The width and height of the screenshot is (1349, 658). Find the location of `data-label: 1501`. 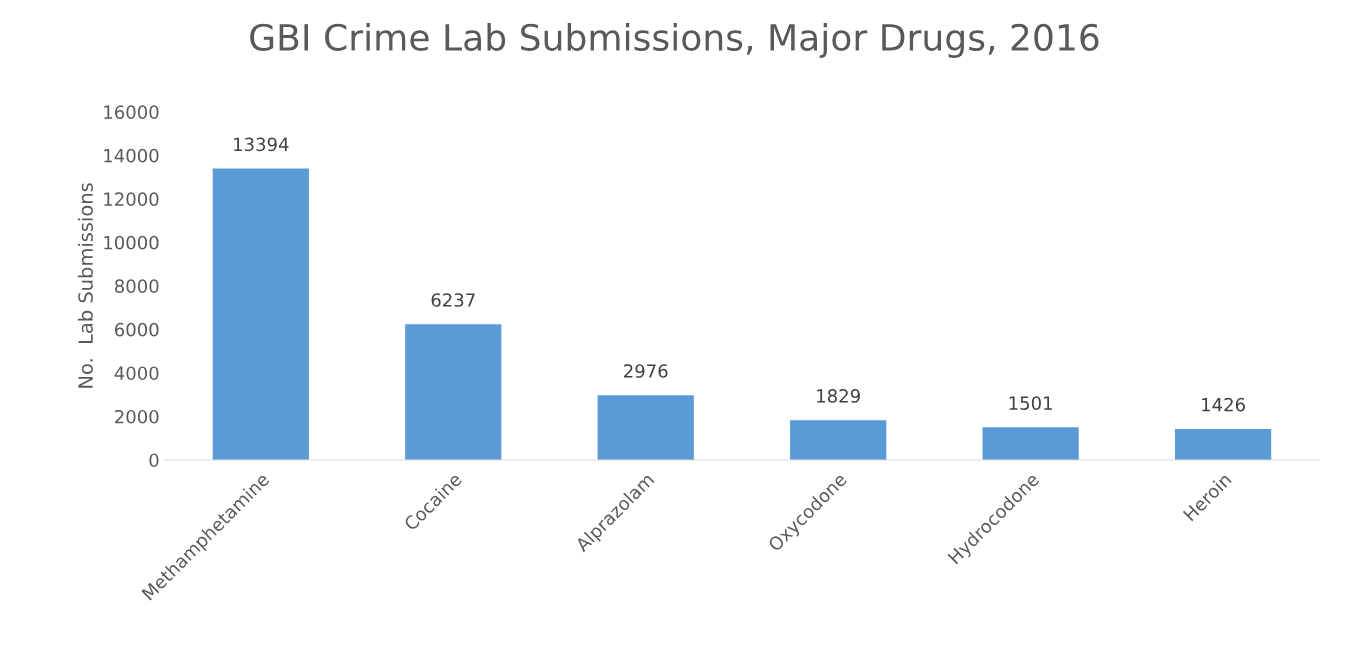

data-label: 1501 is located at coordinates (1030, 403).